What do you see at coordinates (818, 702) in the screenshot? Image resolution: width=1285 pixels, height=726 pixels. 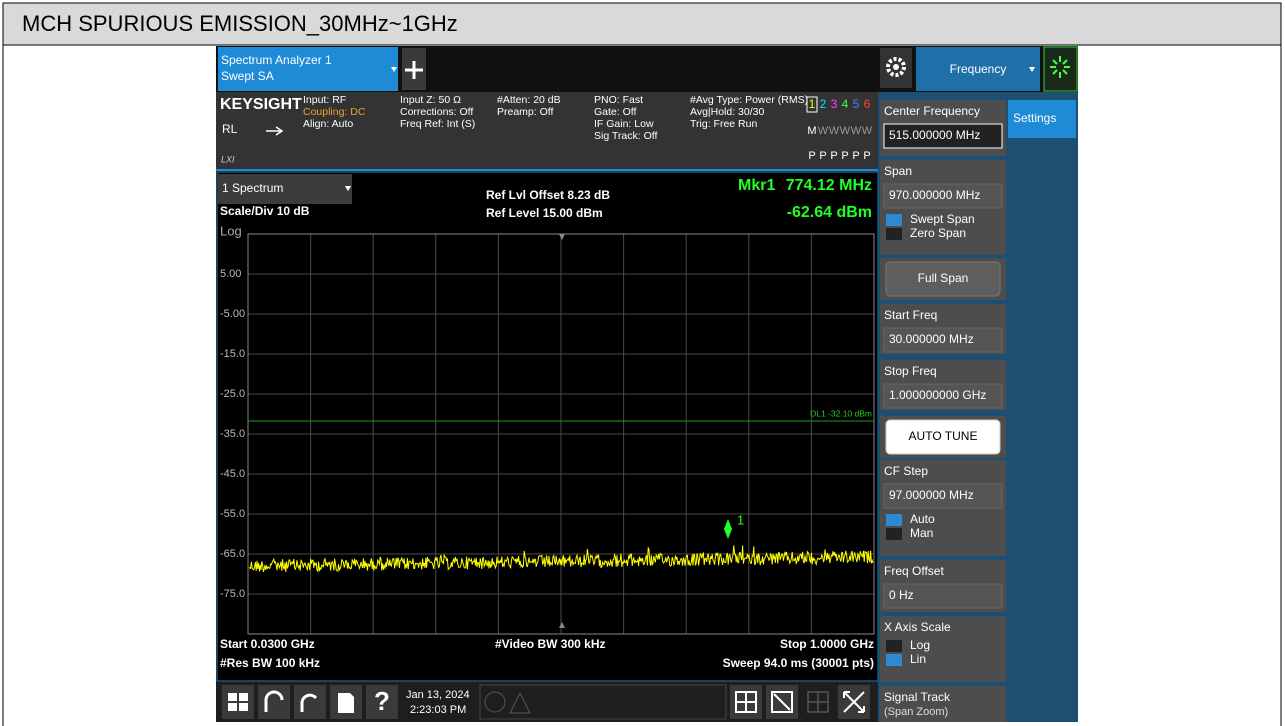 I see `grid-icon` at bounding box center [818, 702].